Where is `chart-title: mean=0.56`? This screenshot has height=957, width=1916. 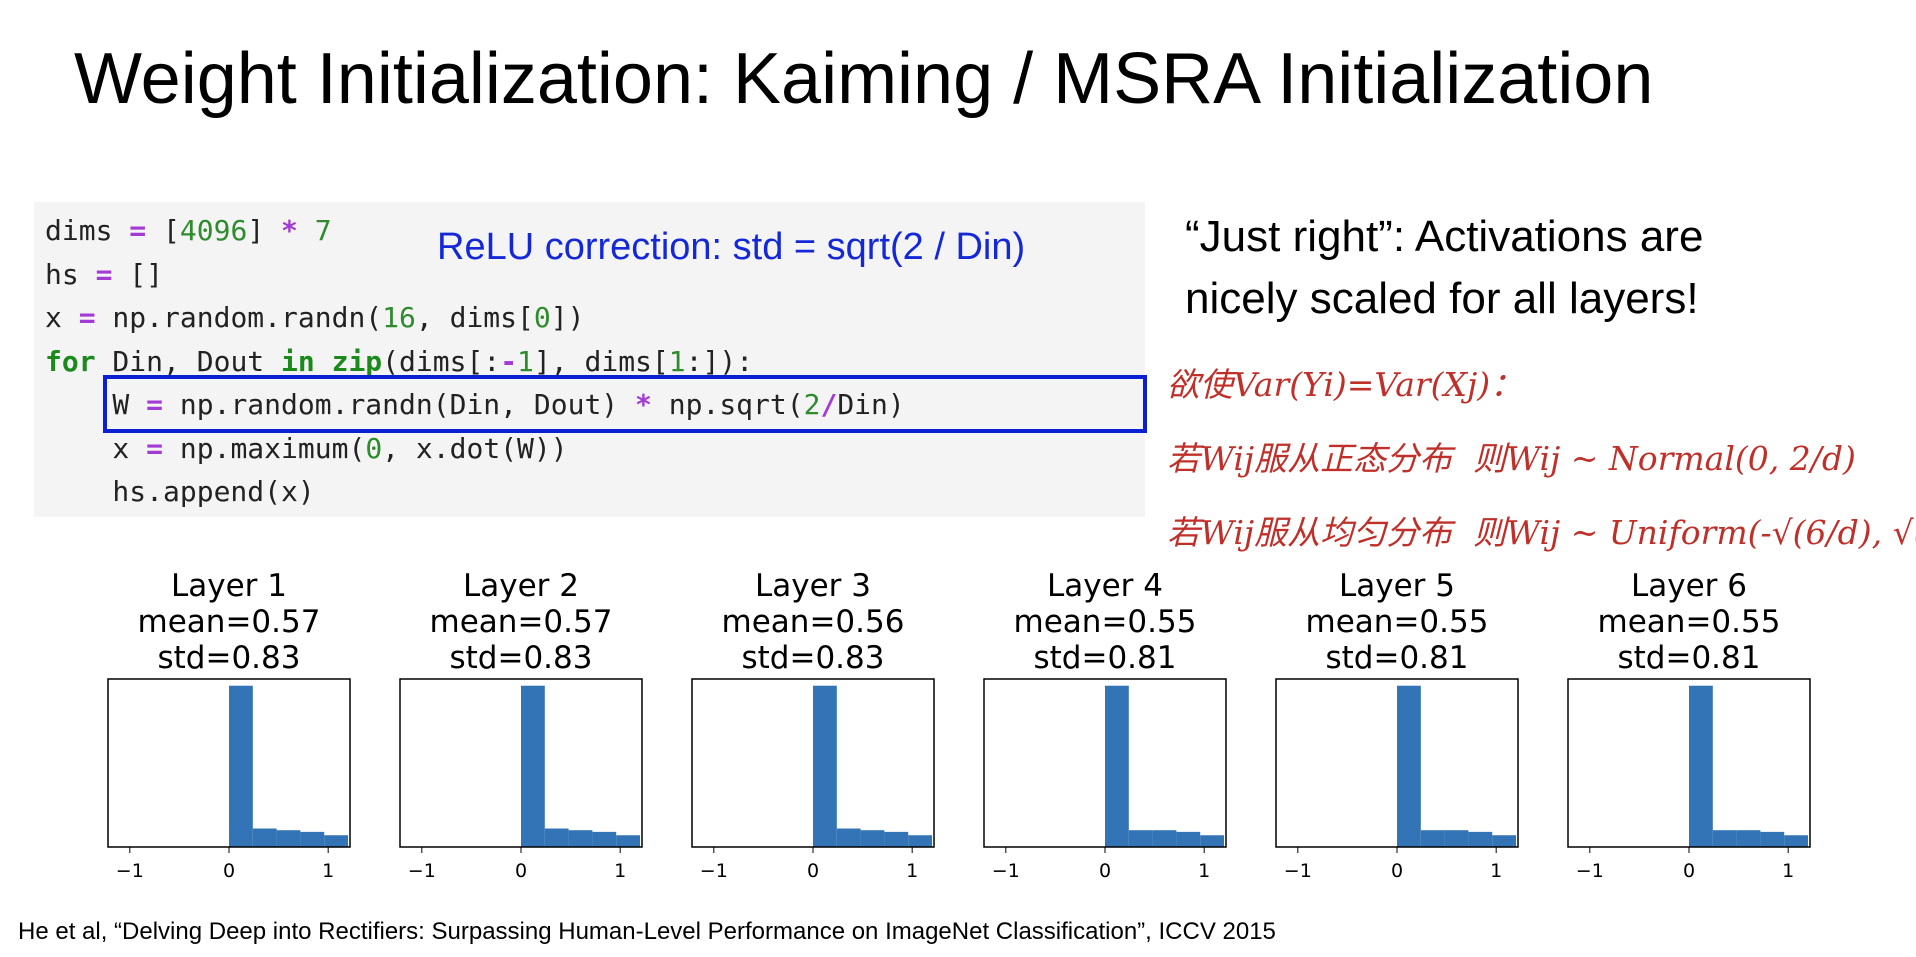 chart-title: mean=0.56 is located at coordinates (813, 622).